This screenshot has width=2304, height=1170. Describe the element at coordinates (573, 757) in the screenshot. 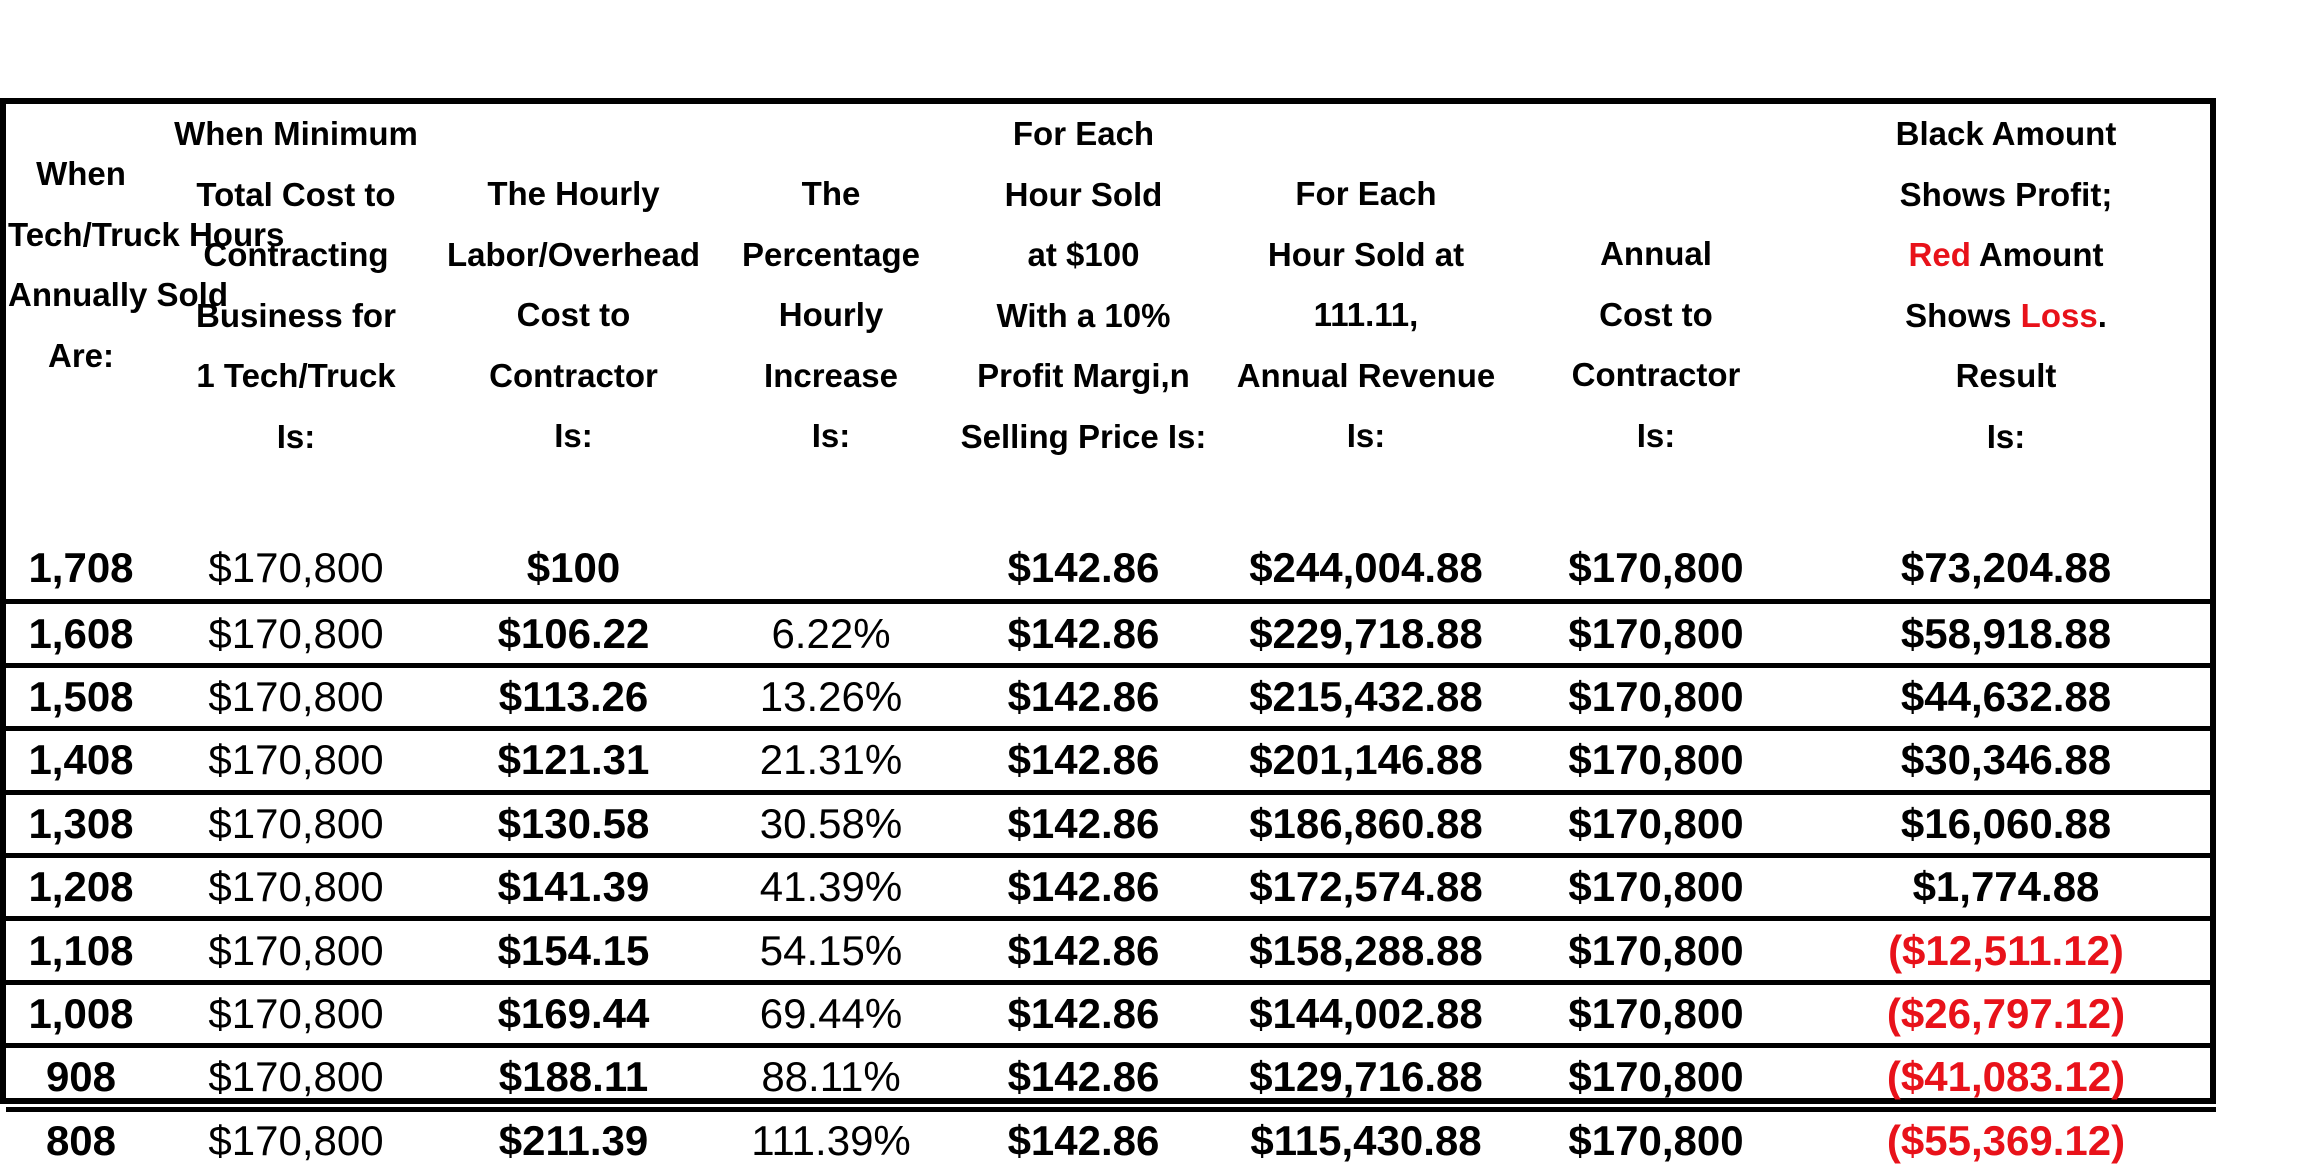

I see `hourly-cost-cell: $121.31` at that location.